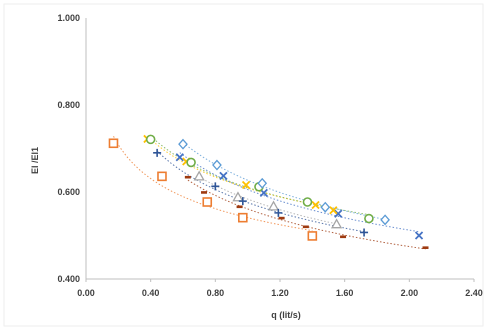 The image size is (487, 330). I want to click on y-tick-label: 0.600, so click(68, 192).